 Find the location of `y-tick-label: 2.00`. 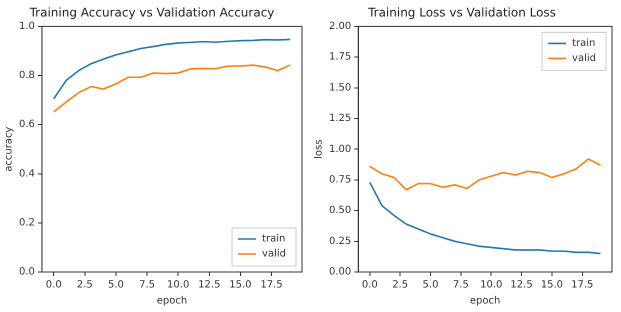

y-tick-label: 2.00 is located at coordinates (340, 26).